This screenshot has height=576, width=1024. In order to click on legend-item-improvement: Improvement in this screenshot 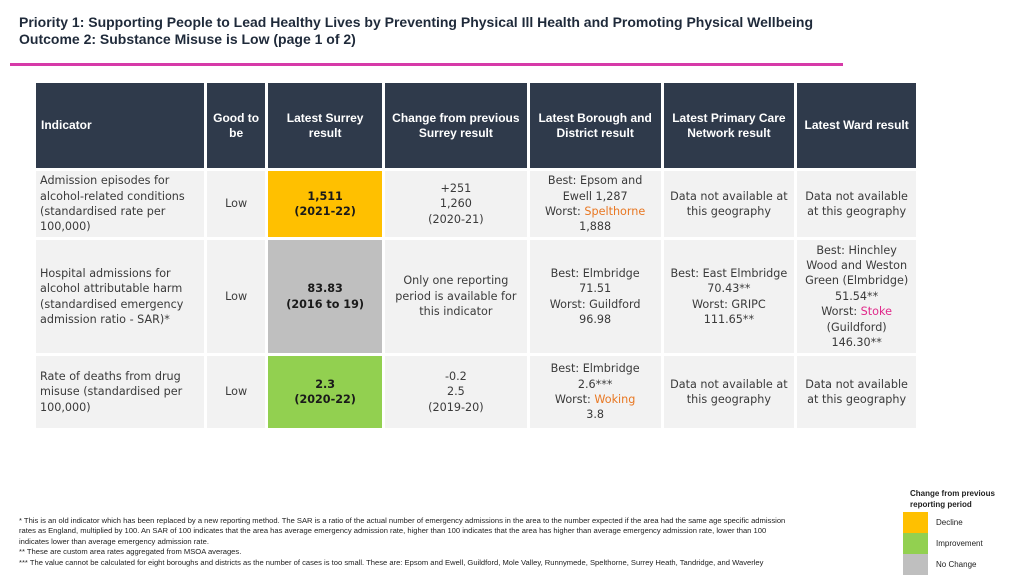, I will do `click(963, 543)`.